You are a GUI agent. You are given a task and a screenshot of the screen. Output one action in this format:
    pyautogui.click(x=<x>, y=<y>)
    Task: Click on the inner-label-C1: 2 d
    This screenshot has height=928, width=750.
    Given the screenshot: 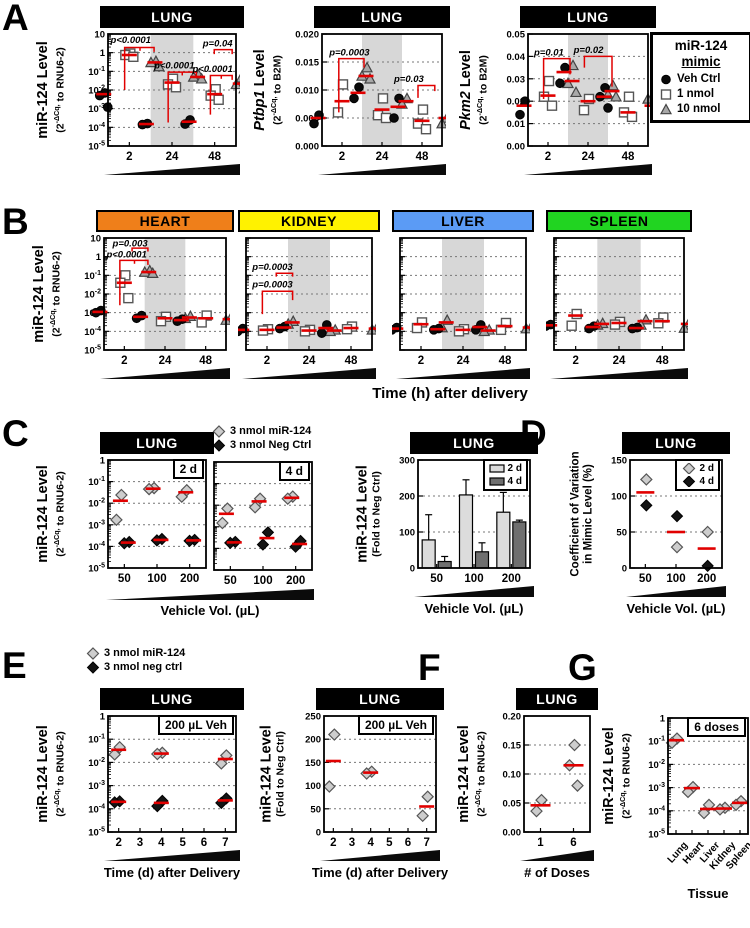 What is the action you would take?
    pyautogui.click(x=188, y=469)
    